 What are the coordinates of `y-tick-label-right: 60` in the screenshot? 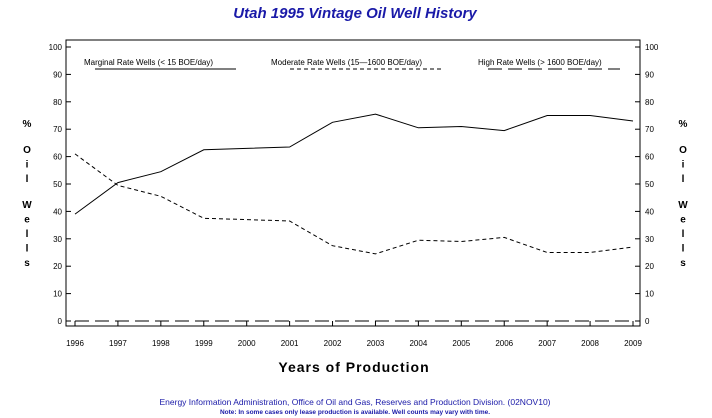 It's located at (649, 157).